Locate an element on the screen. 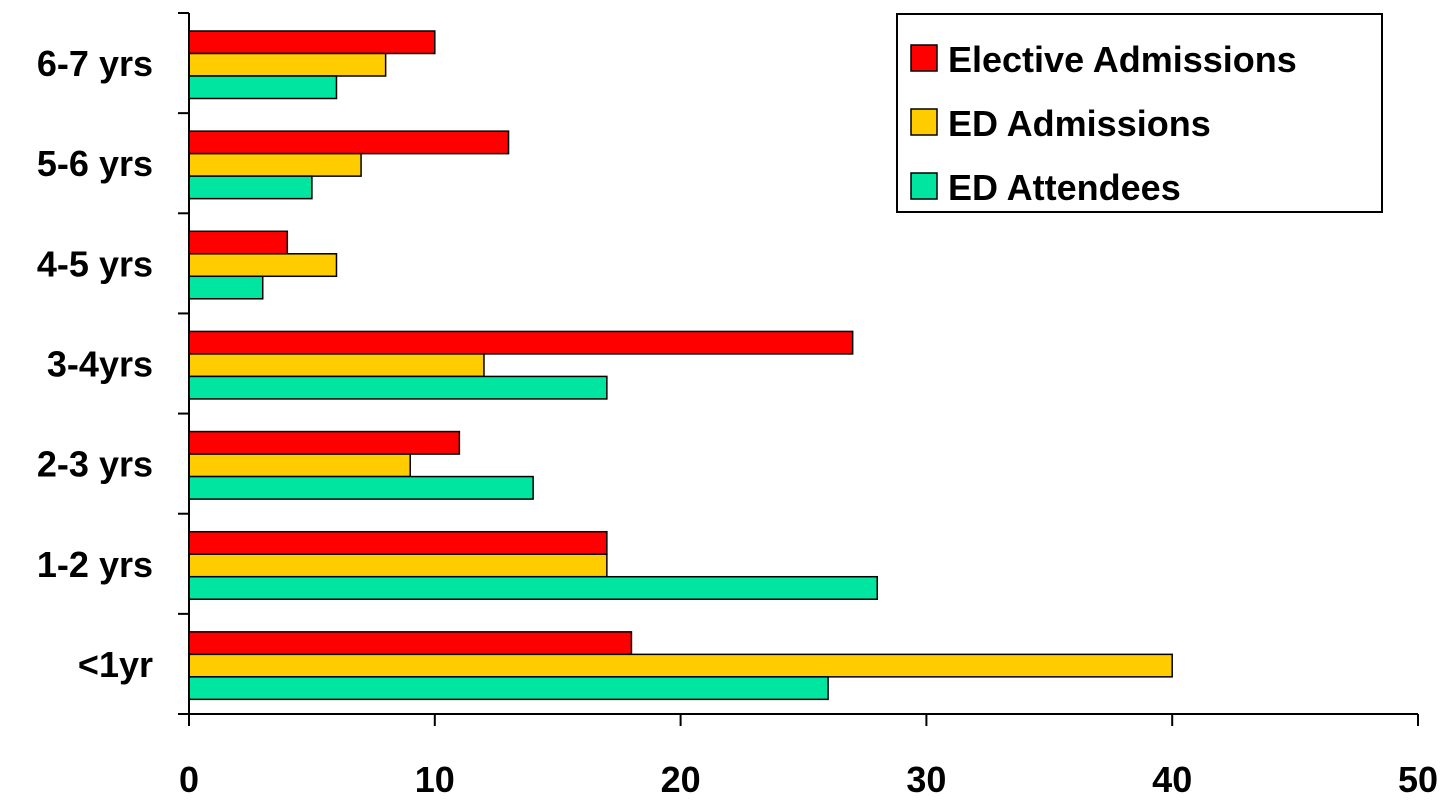 The height and width of the screenshot is (800, 1447). x-tick-label: 40 is located at coordinates (1172, 779).